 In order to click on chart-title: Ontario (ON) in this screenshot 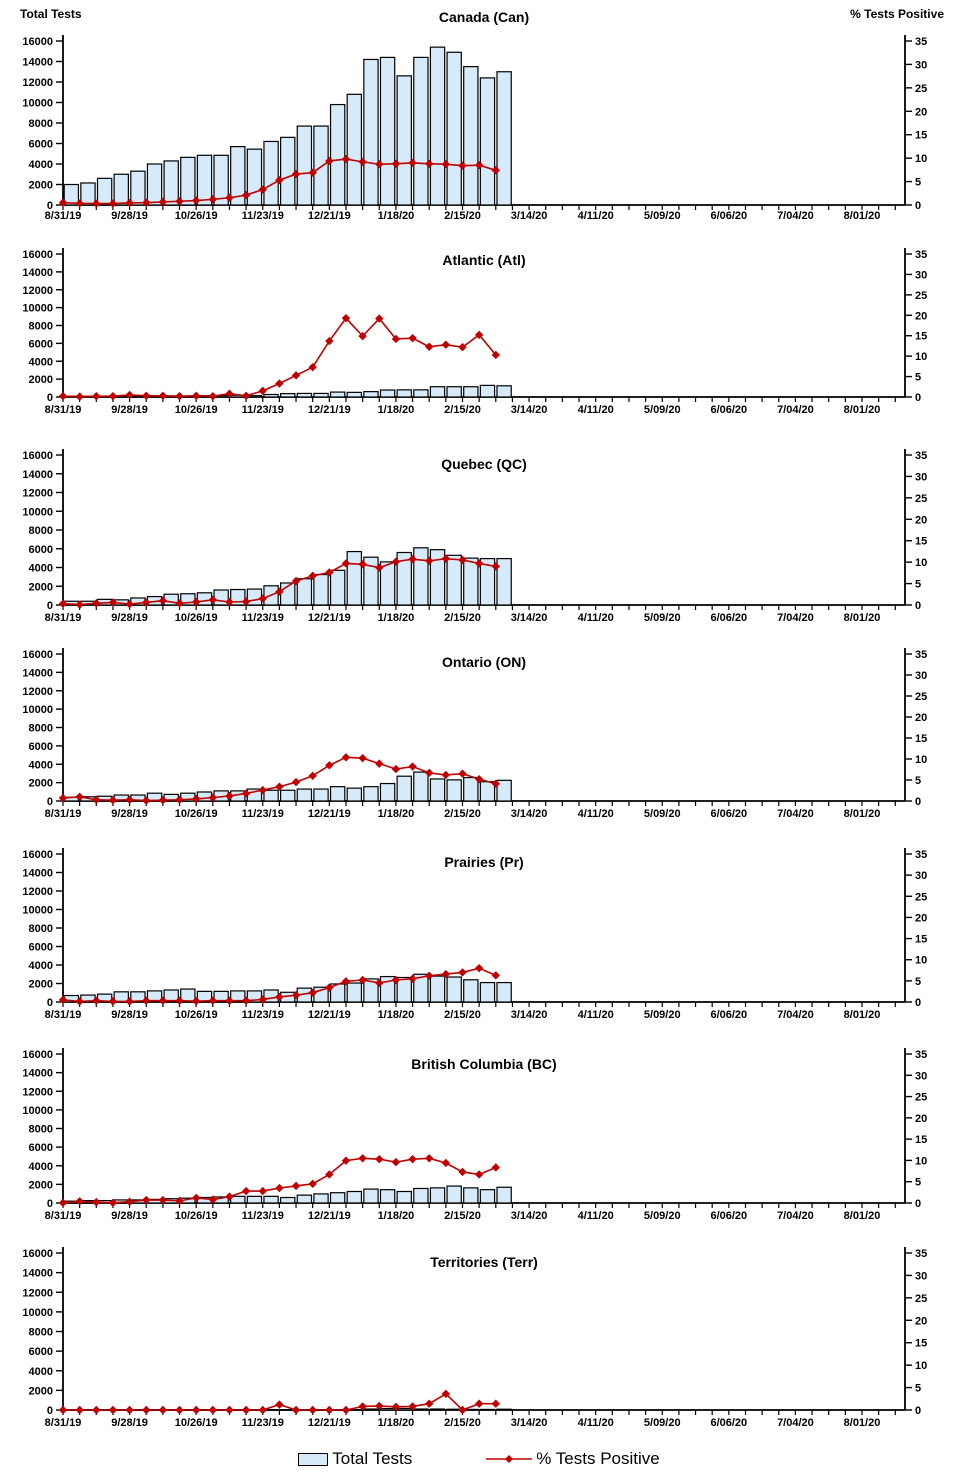, I will do `click(484, 662)`.